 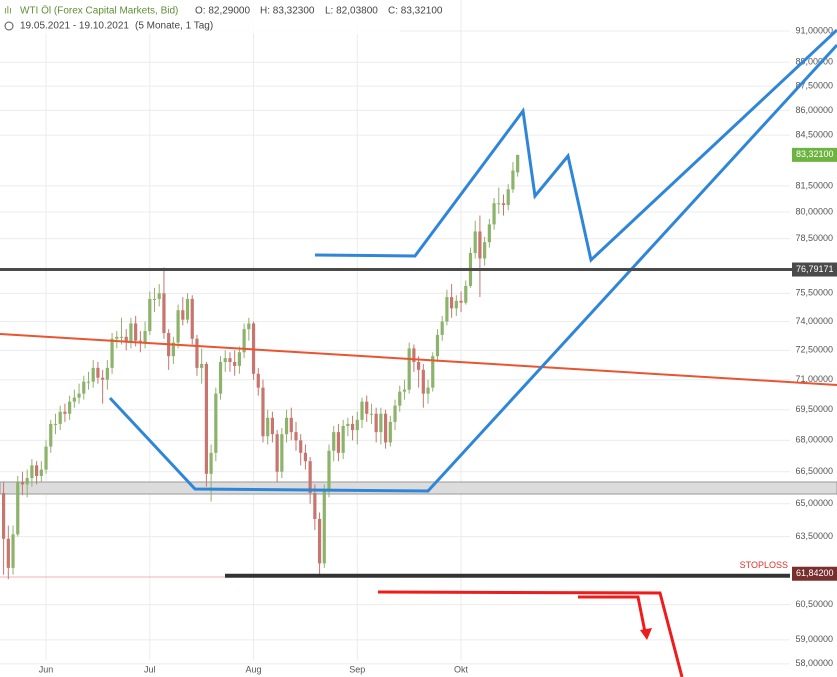 I want to click on y-tick-label: 65,00000, so click(x=814, y=503).